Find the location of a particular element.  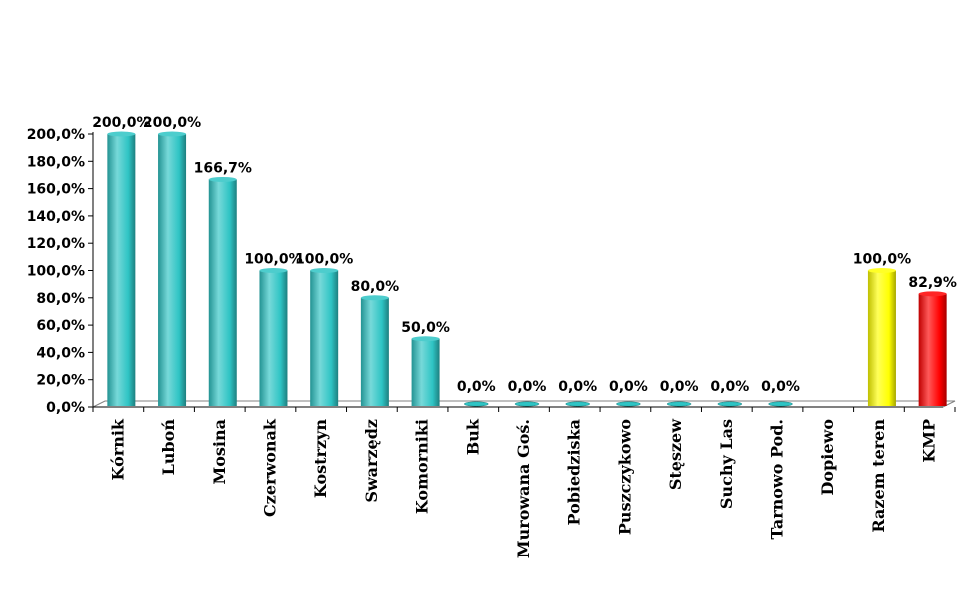

y-tick-label: 160,0% is located at coordinates (56, 190).